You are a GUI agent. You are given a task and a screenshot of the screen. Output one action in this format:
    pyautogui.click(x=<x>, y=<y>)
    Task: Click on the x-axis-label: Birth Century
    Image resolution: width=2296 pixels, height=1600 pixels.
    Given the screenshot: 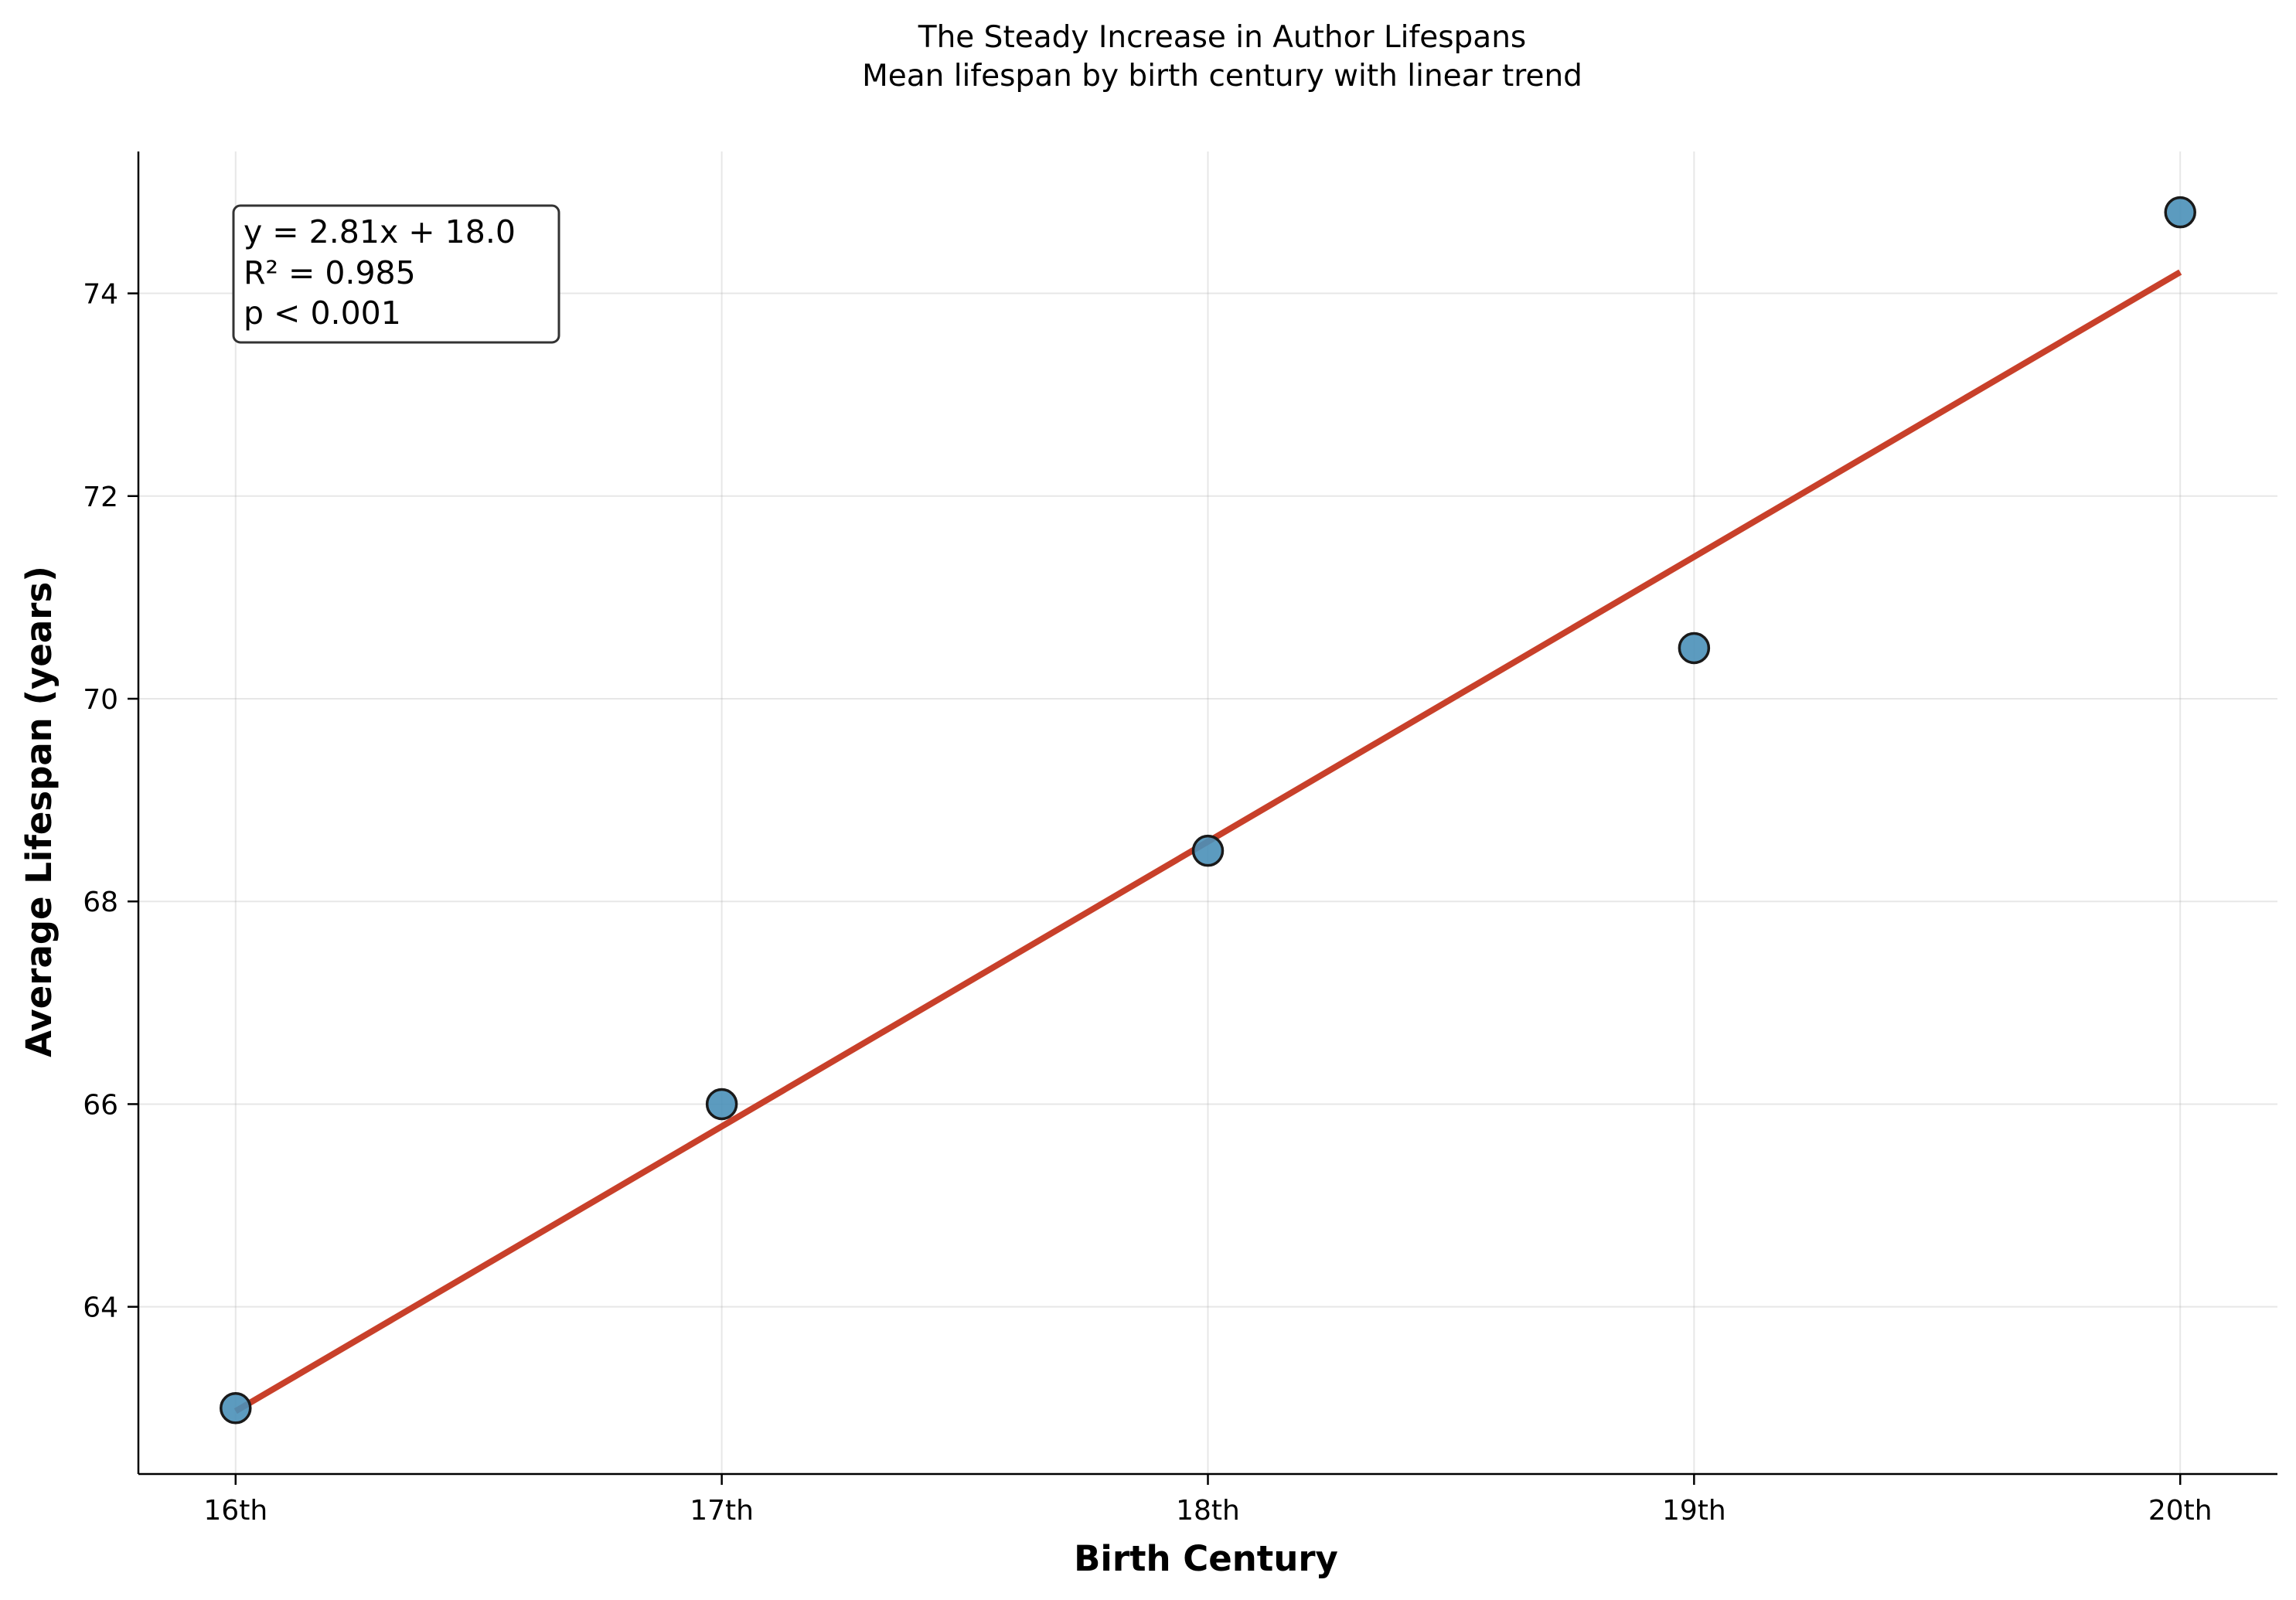 What is the action you would take?
    pyautogui.click(x=1206, y=1558)
    